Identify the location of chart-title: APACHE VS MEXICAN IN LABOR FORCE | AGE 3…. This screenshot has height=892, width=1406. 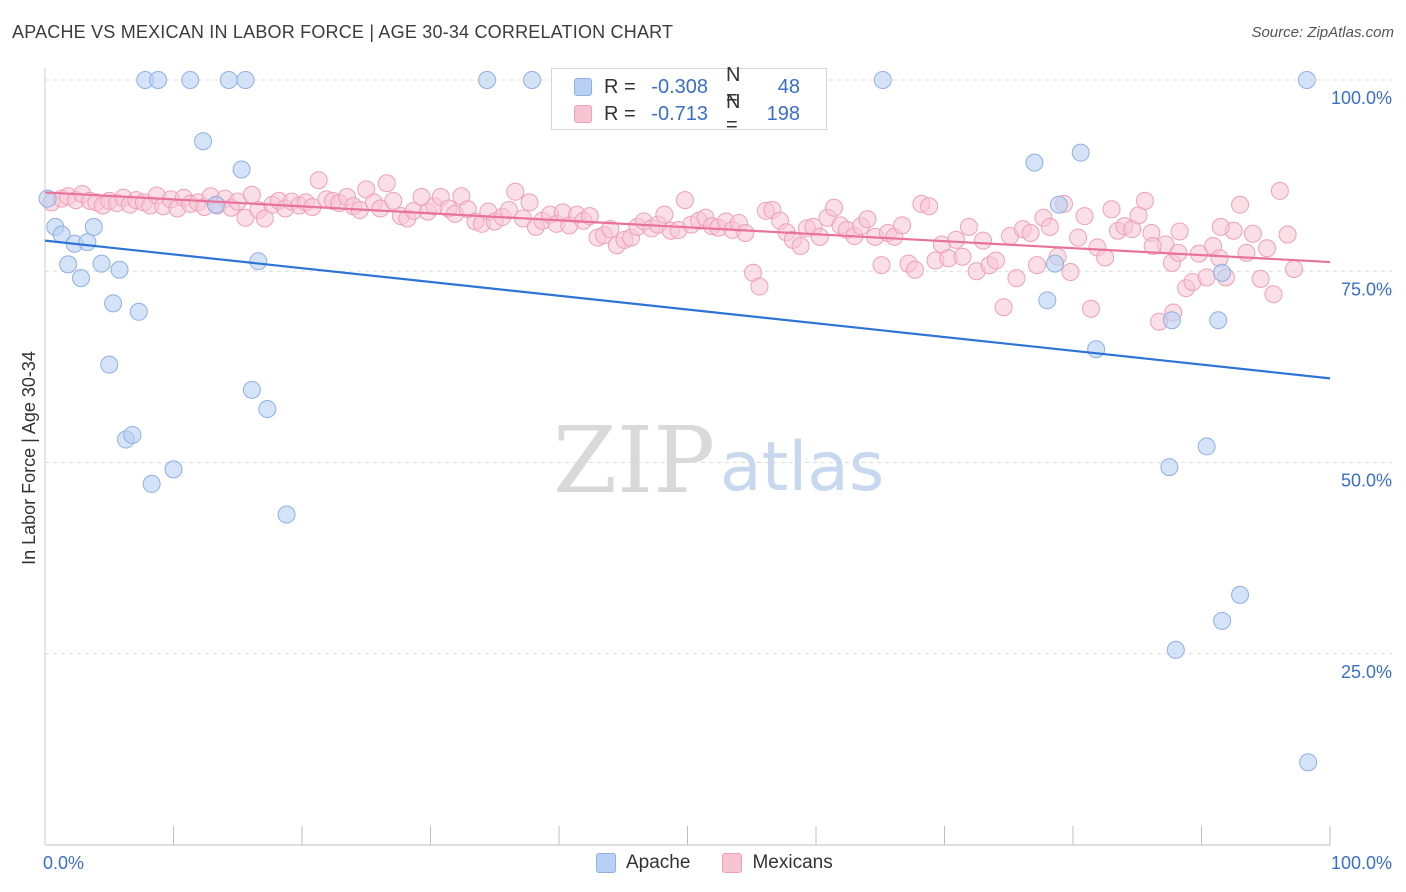
(343, 32).